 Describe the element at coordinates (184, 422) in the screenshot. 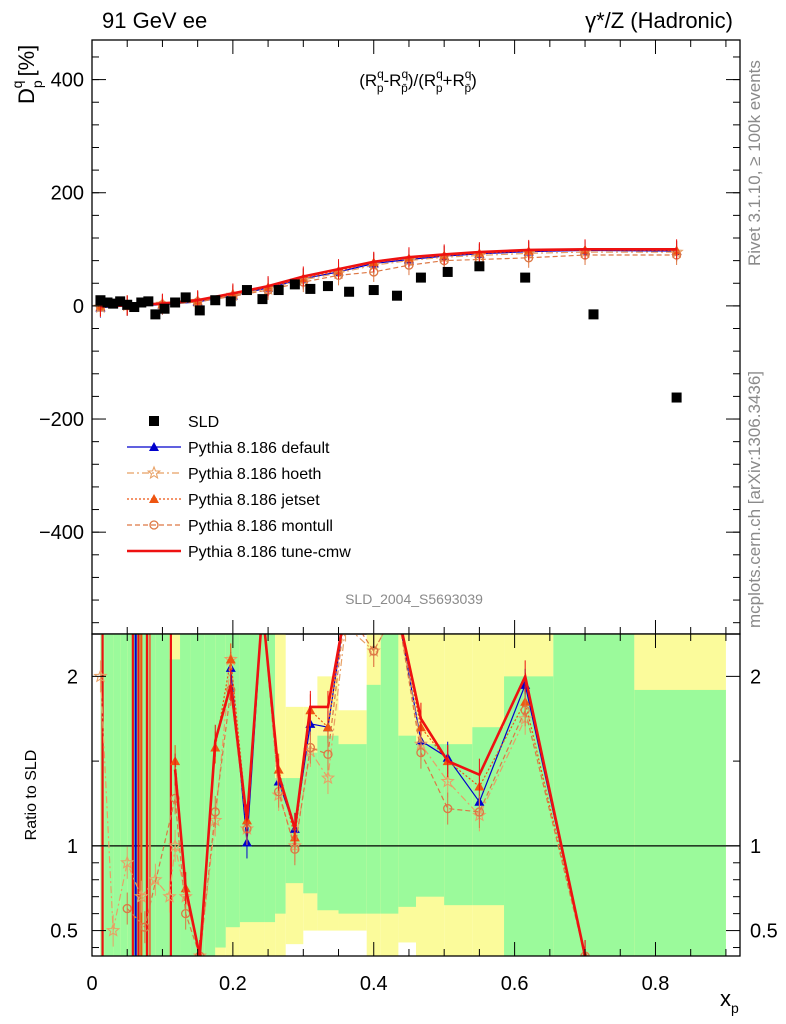

I see `legend-item-data: SLD` at that location.